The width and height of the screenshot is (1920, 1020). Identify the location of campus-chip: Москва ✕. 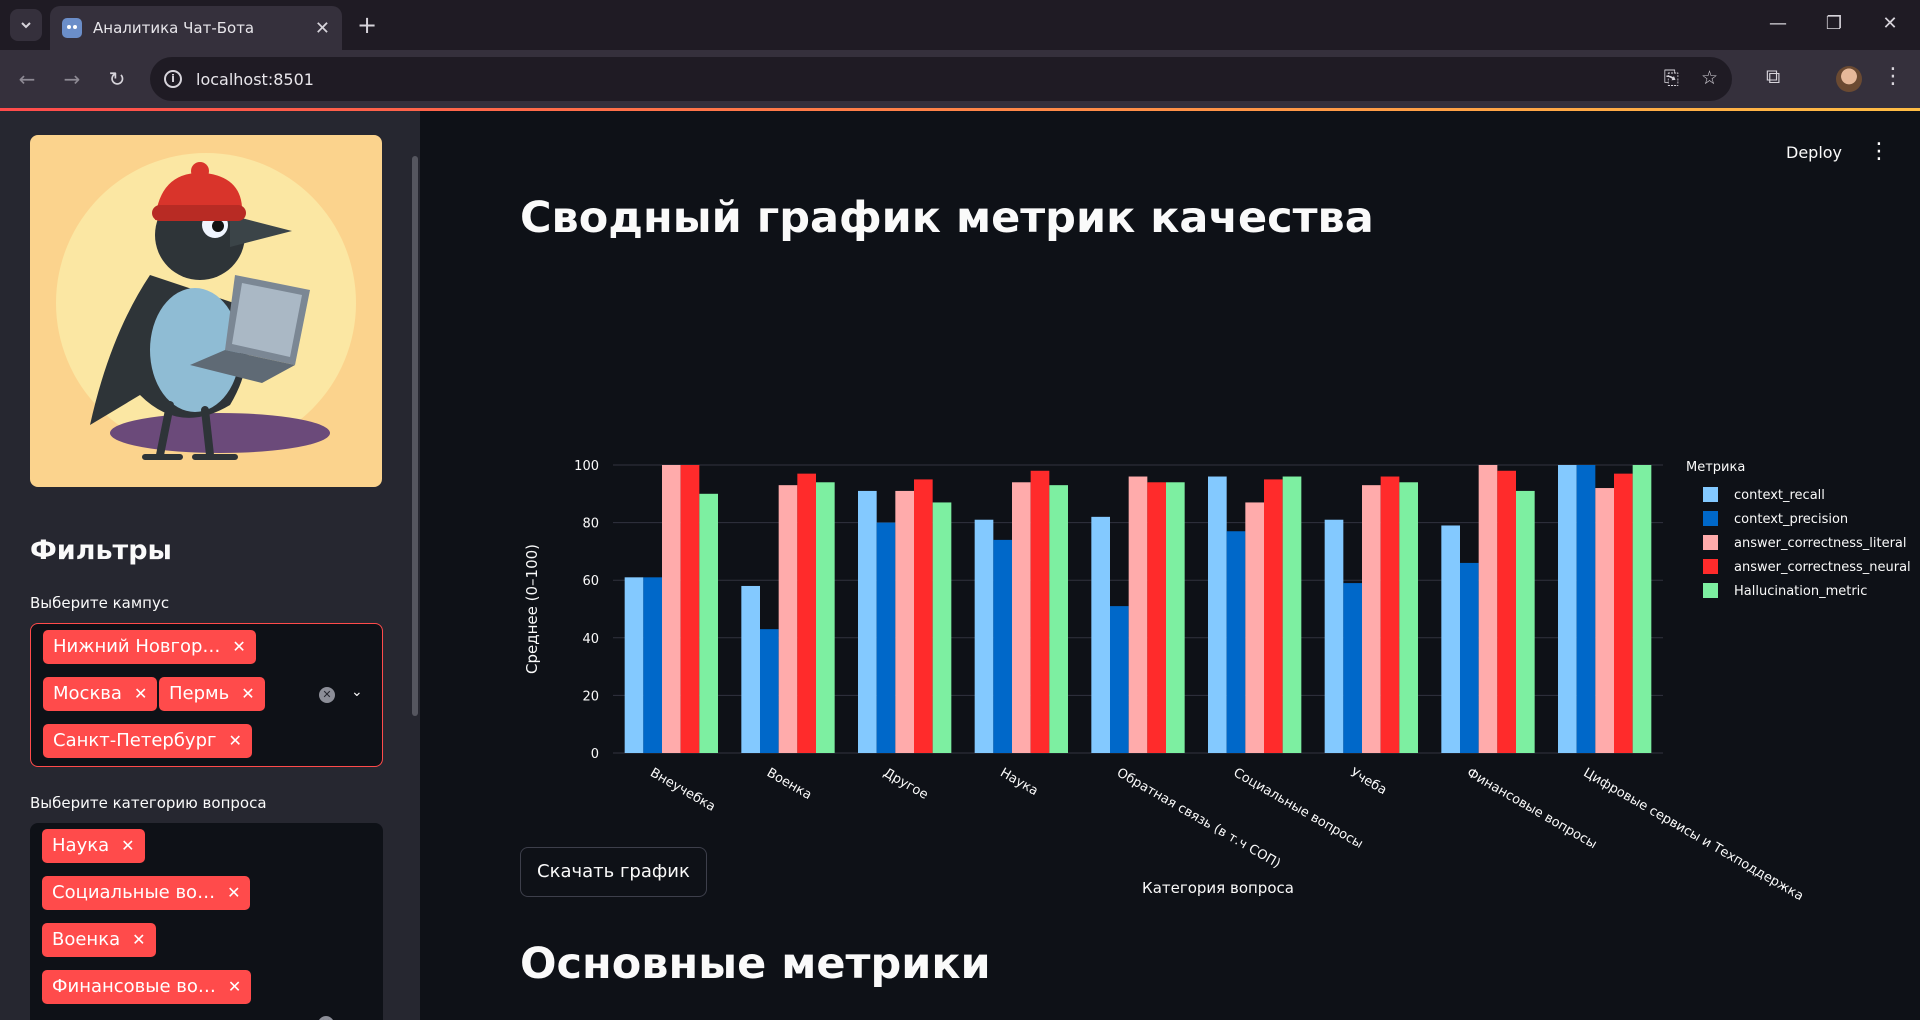
(100, 694).